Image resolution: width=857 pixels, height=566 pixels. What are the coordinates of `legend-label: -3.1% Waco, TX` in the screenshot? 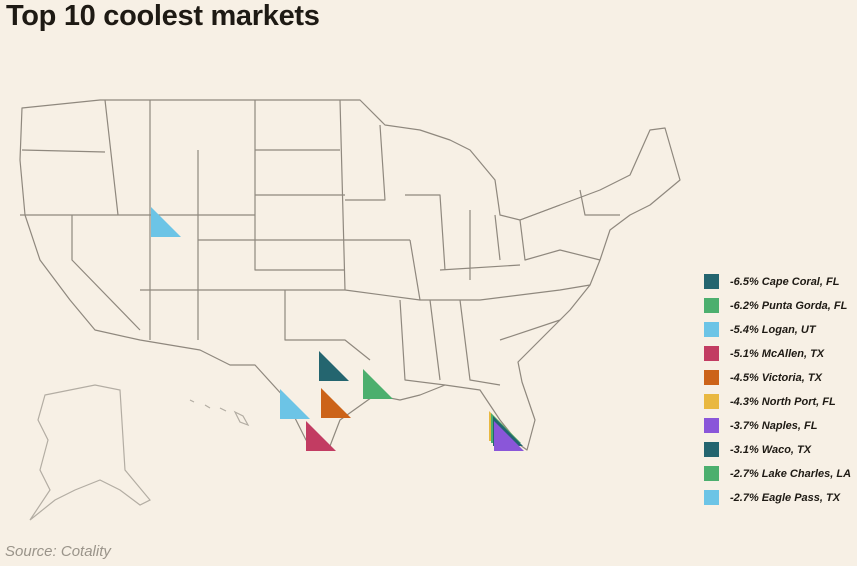 It's located at (771, 450).